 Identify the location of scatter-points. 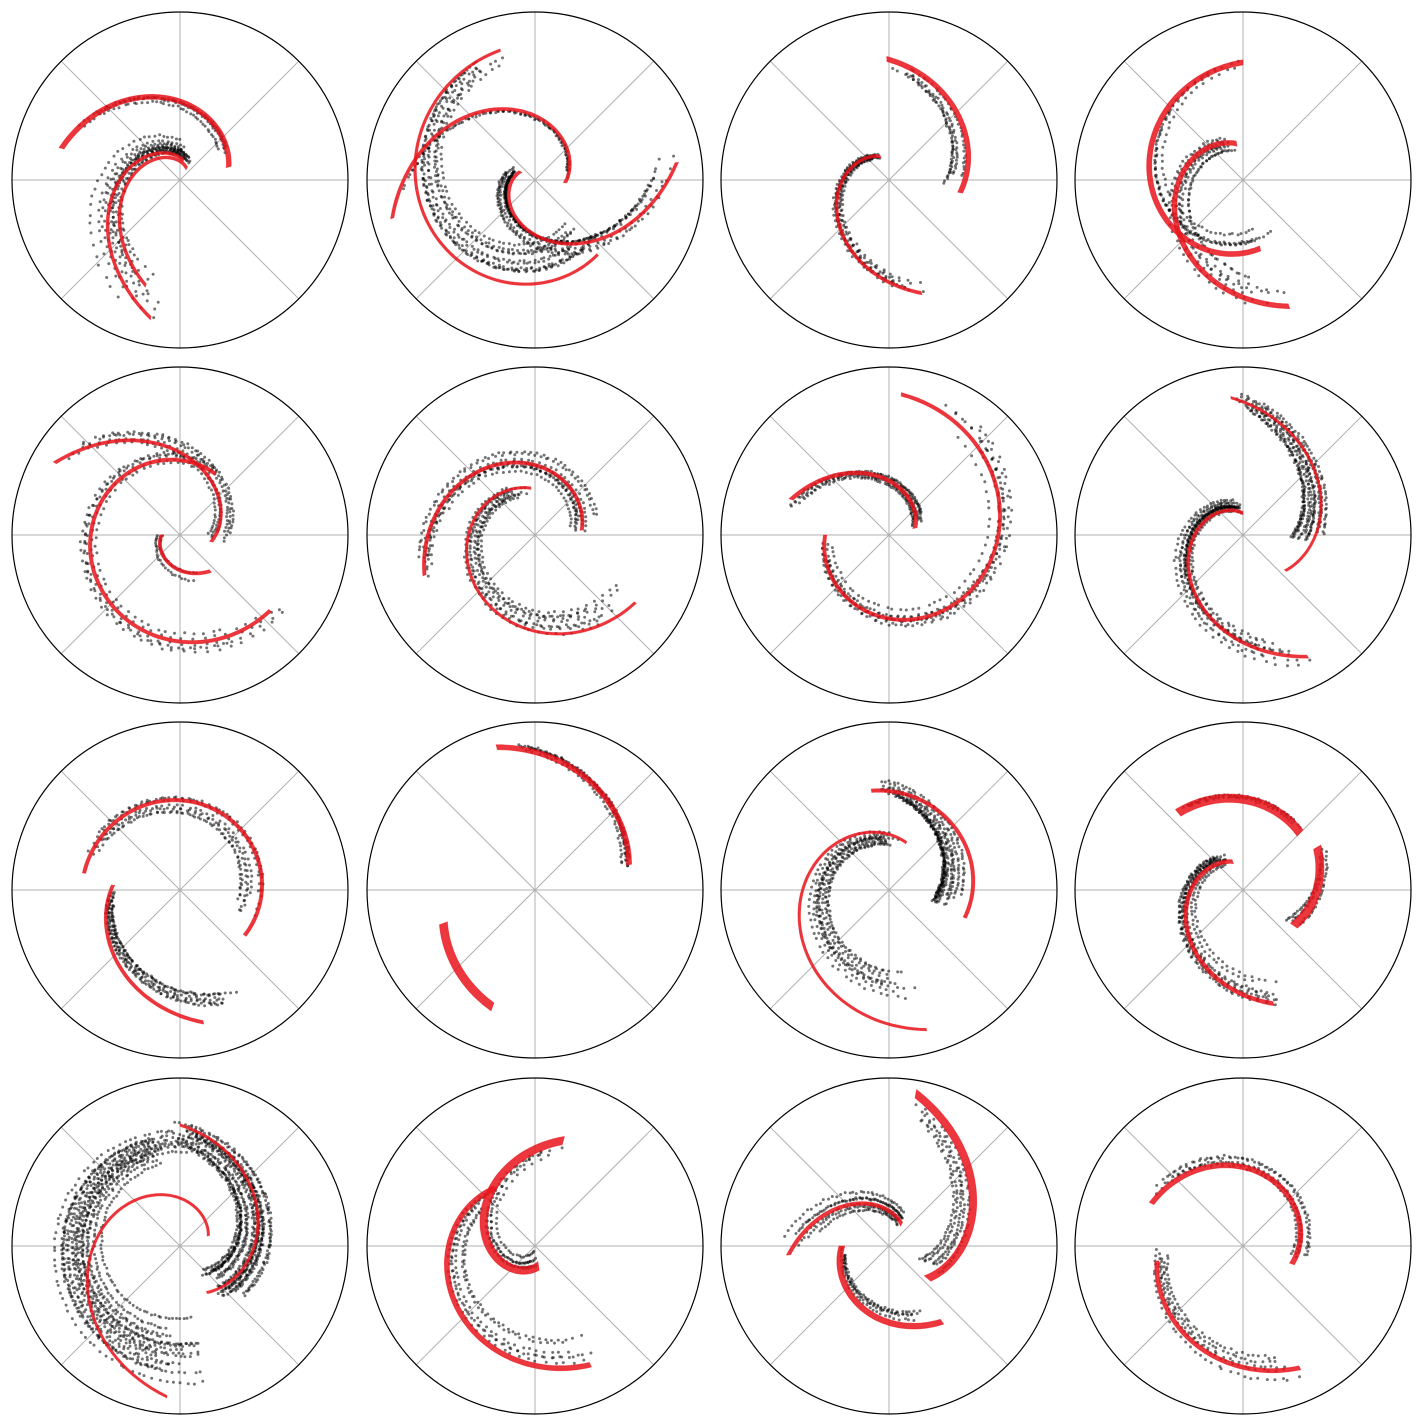
(1219, 182).